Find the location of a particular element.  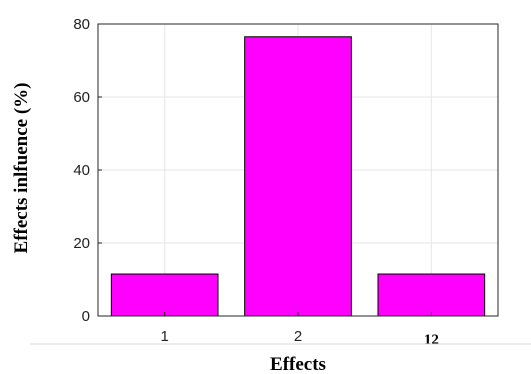

y-tick-label: 60 is located at coordinates (81, 97).